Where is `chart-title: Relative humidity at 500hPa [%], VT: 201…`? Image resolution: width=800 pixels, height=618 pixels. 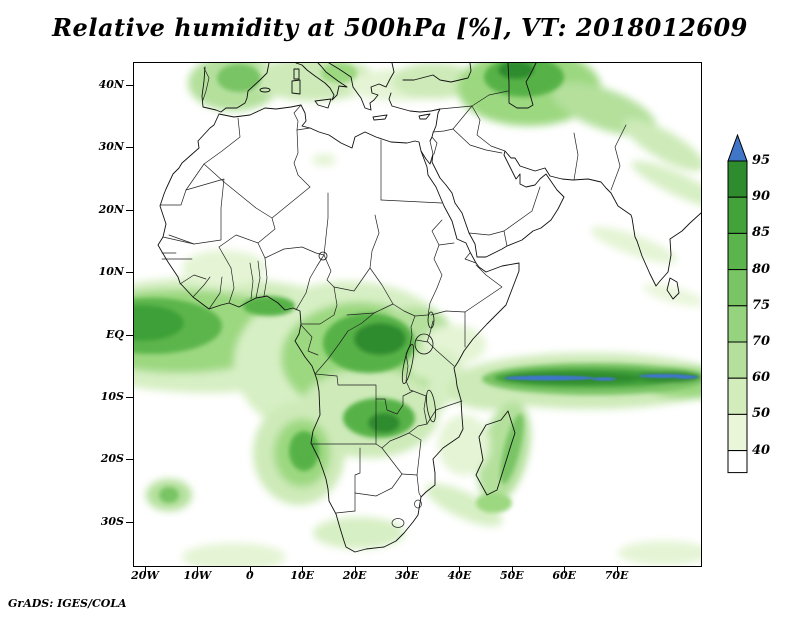
chart-title: Relative humidity at 500hPa [%], VT: 201… is located at coordinates (400, 27).